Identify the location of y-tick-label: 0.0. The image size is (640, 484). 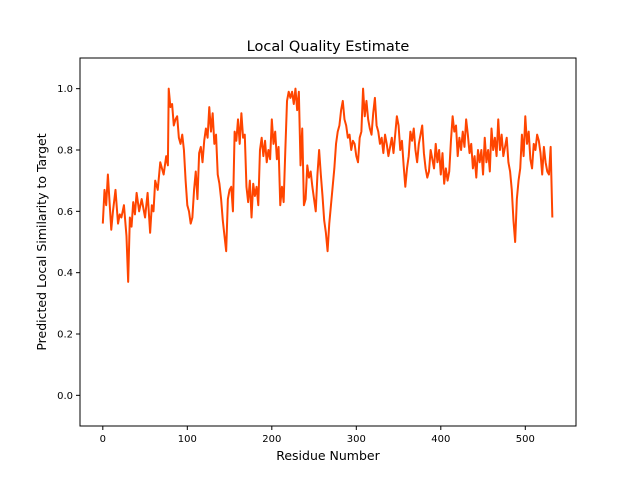
(65, 396).